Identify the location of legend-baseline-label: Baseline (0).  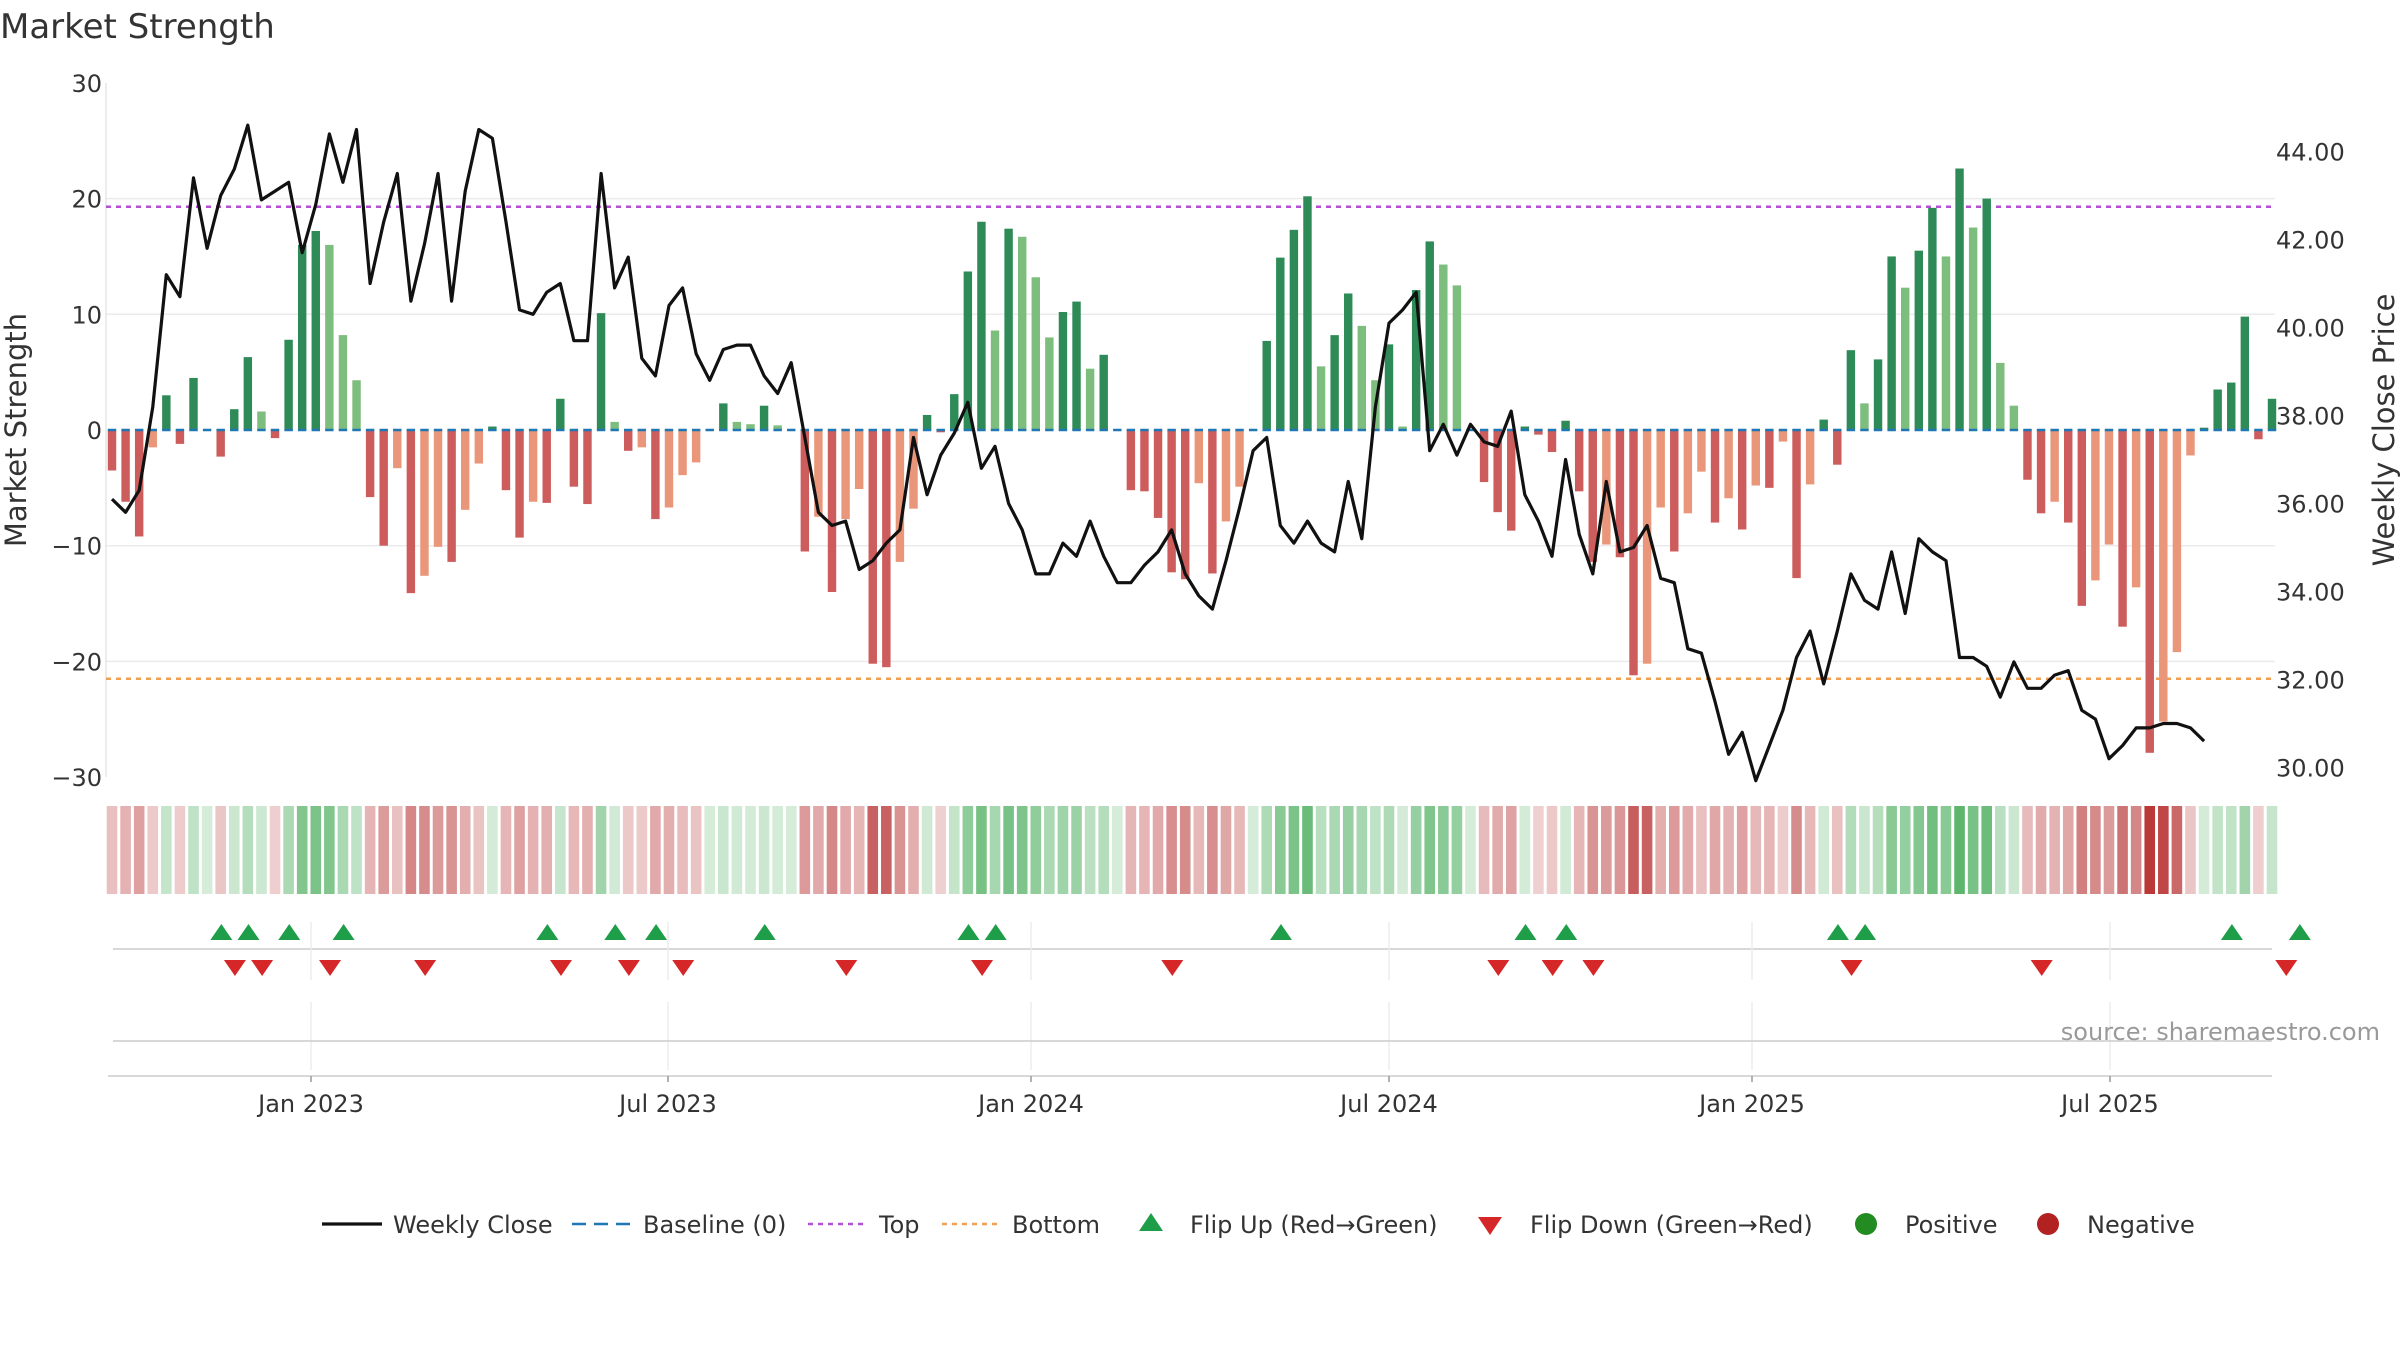
(714, 1225).